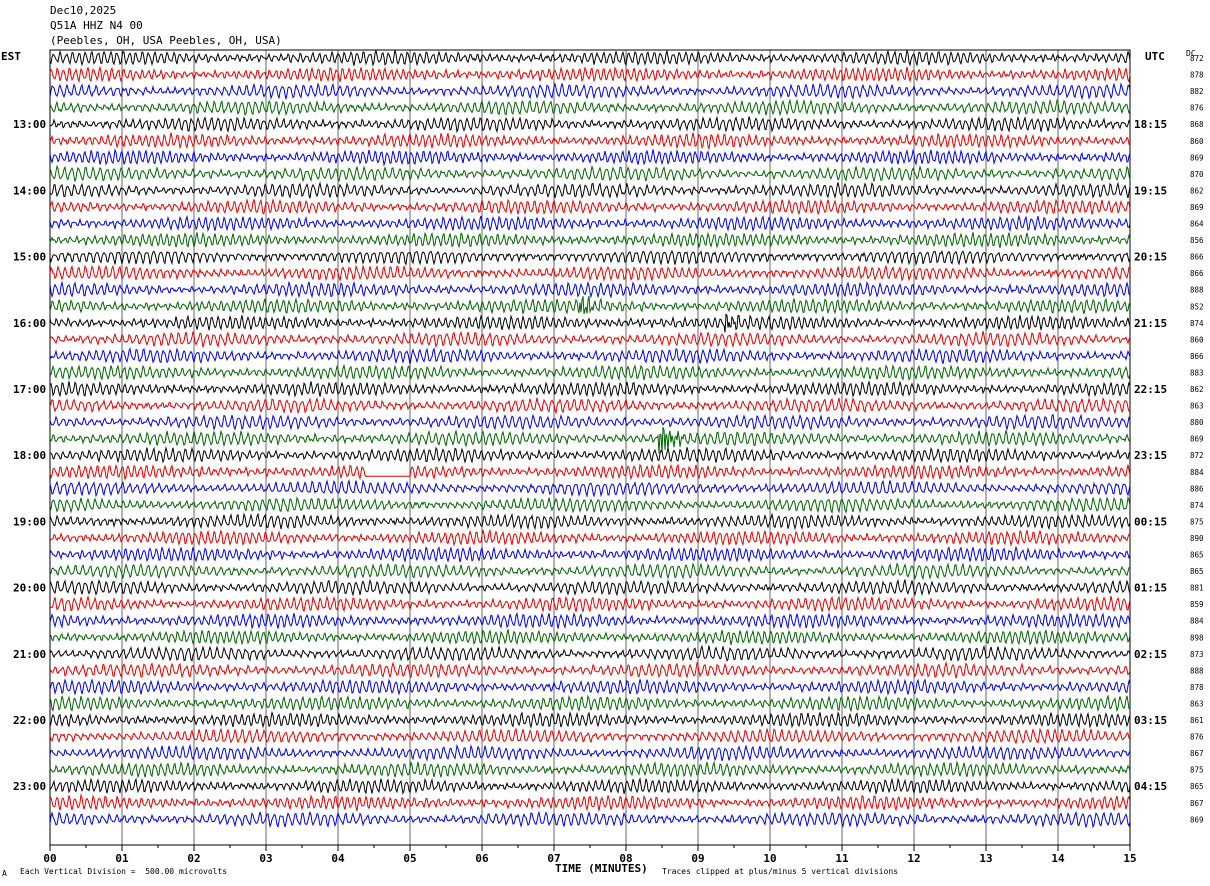 The image size is (1210, 886). Describe the element at coordinates (913, 858) in the screenshot. I see `x-tick-label: 12` at that location.